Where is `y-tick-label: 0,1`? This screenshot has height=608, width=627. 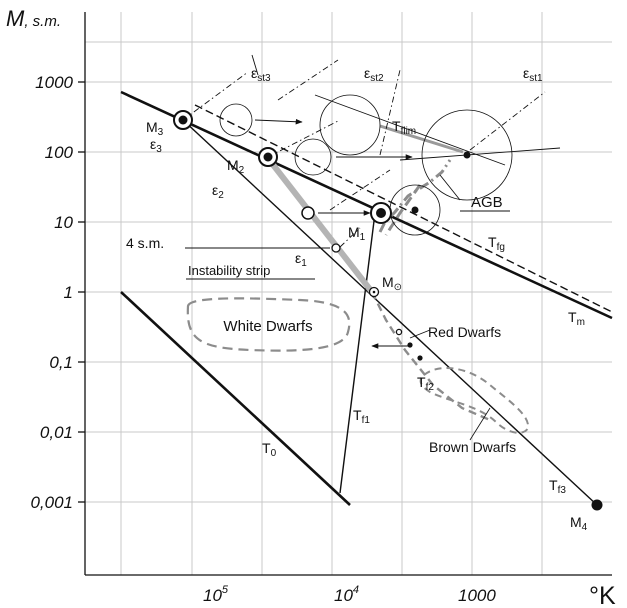 y-tick-label: 0,1 is located at coordinates (61, 362).